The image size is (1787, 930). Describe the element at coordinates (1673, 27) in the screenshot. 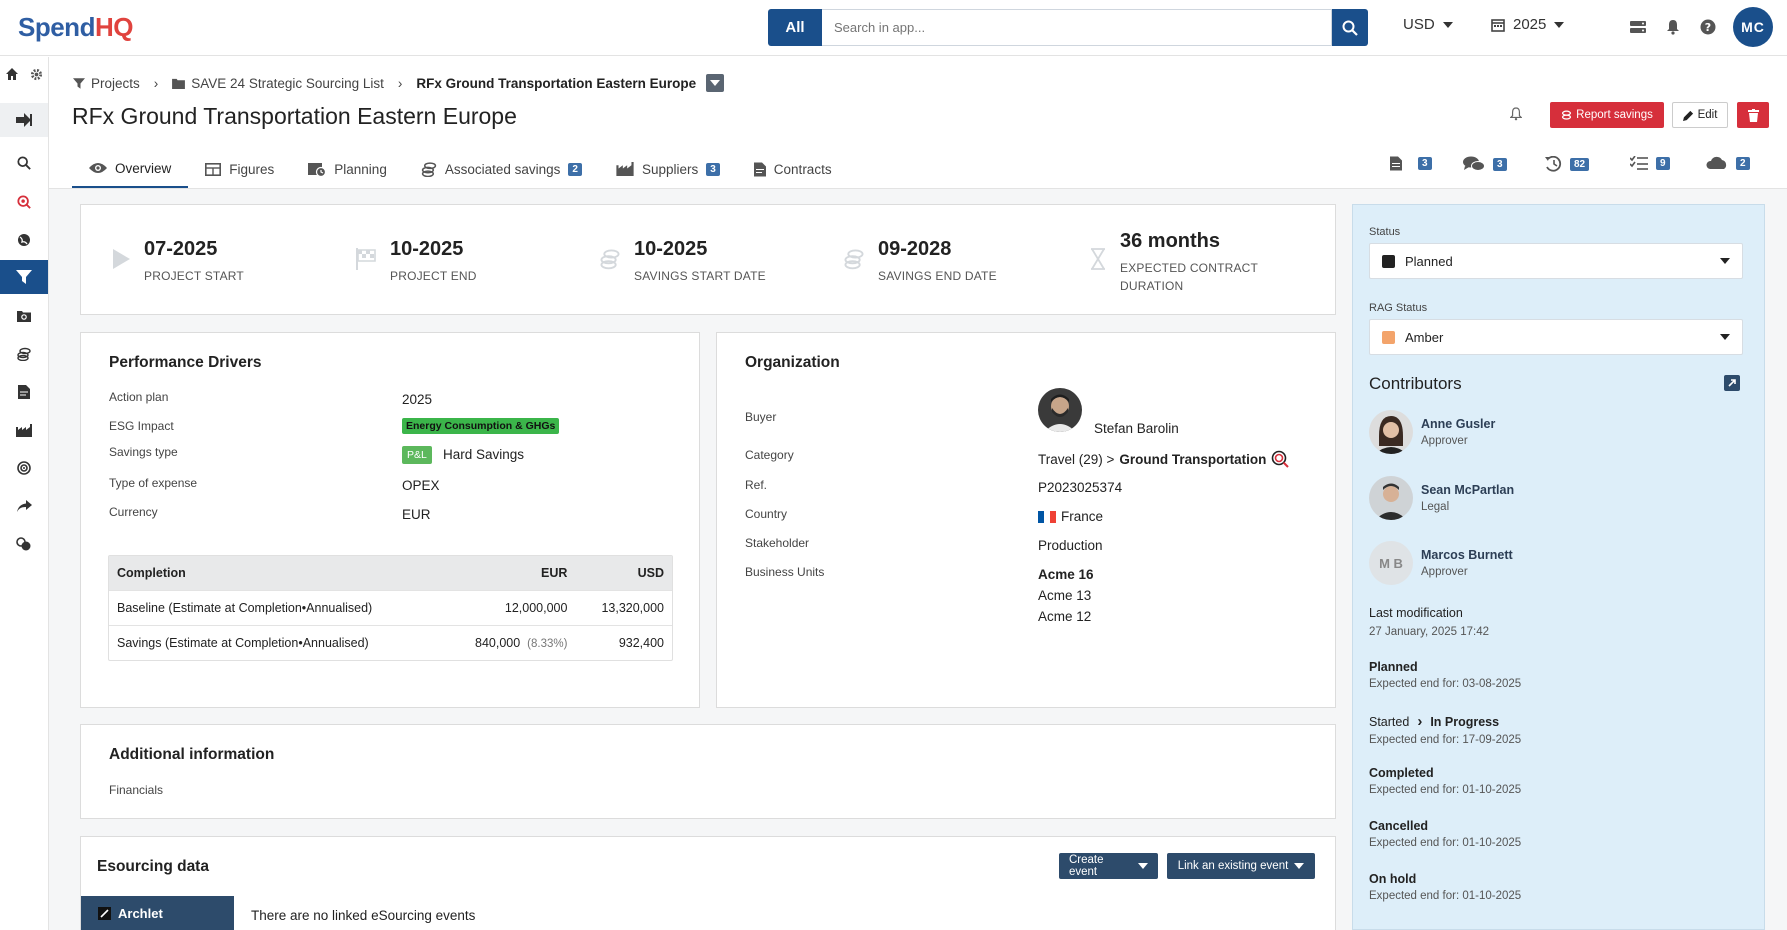

I see `bell-icon` at that location.